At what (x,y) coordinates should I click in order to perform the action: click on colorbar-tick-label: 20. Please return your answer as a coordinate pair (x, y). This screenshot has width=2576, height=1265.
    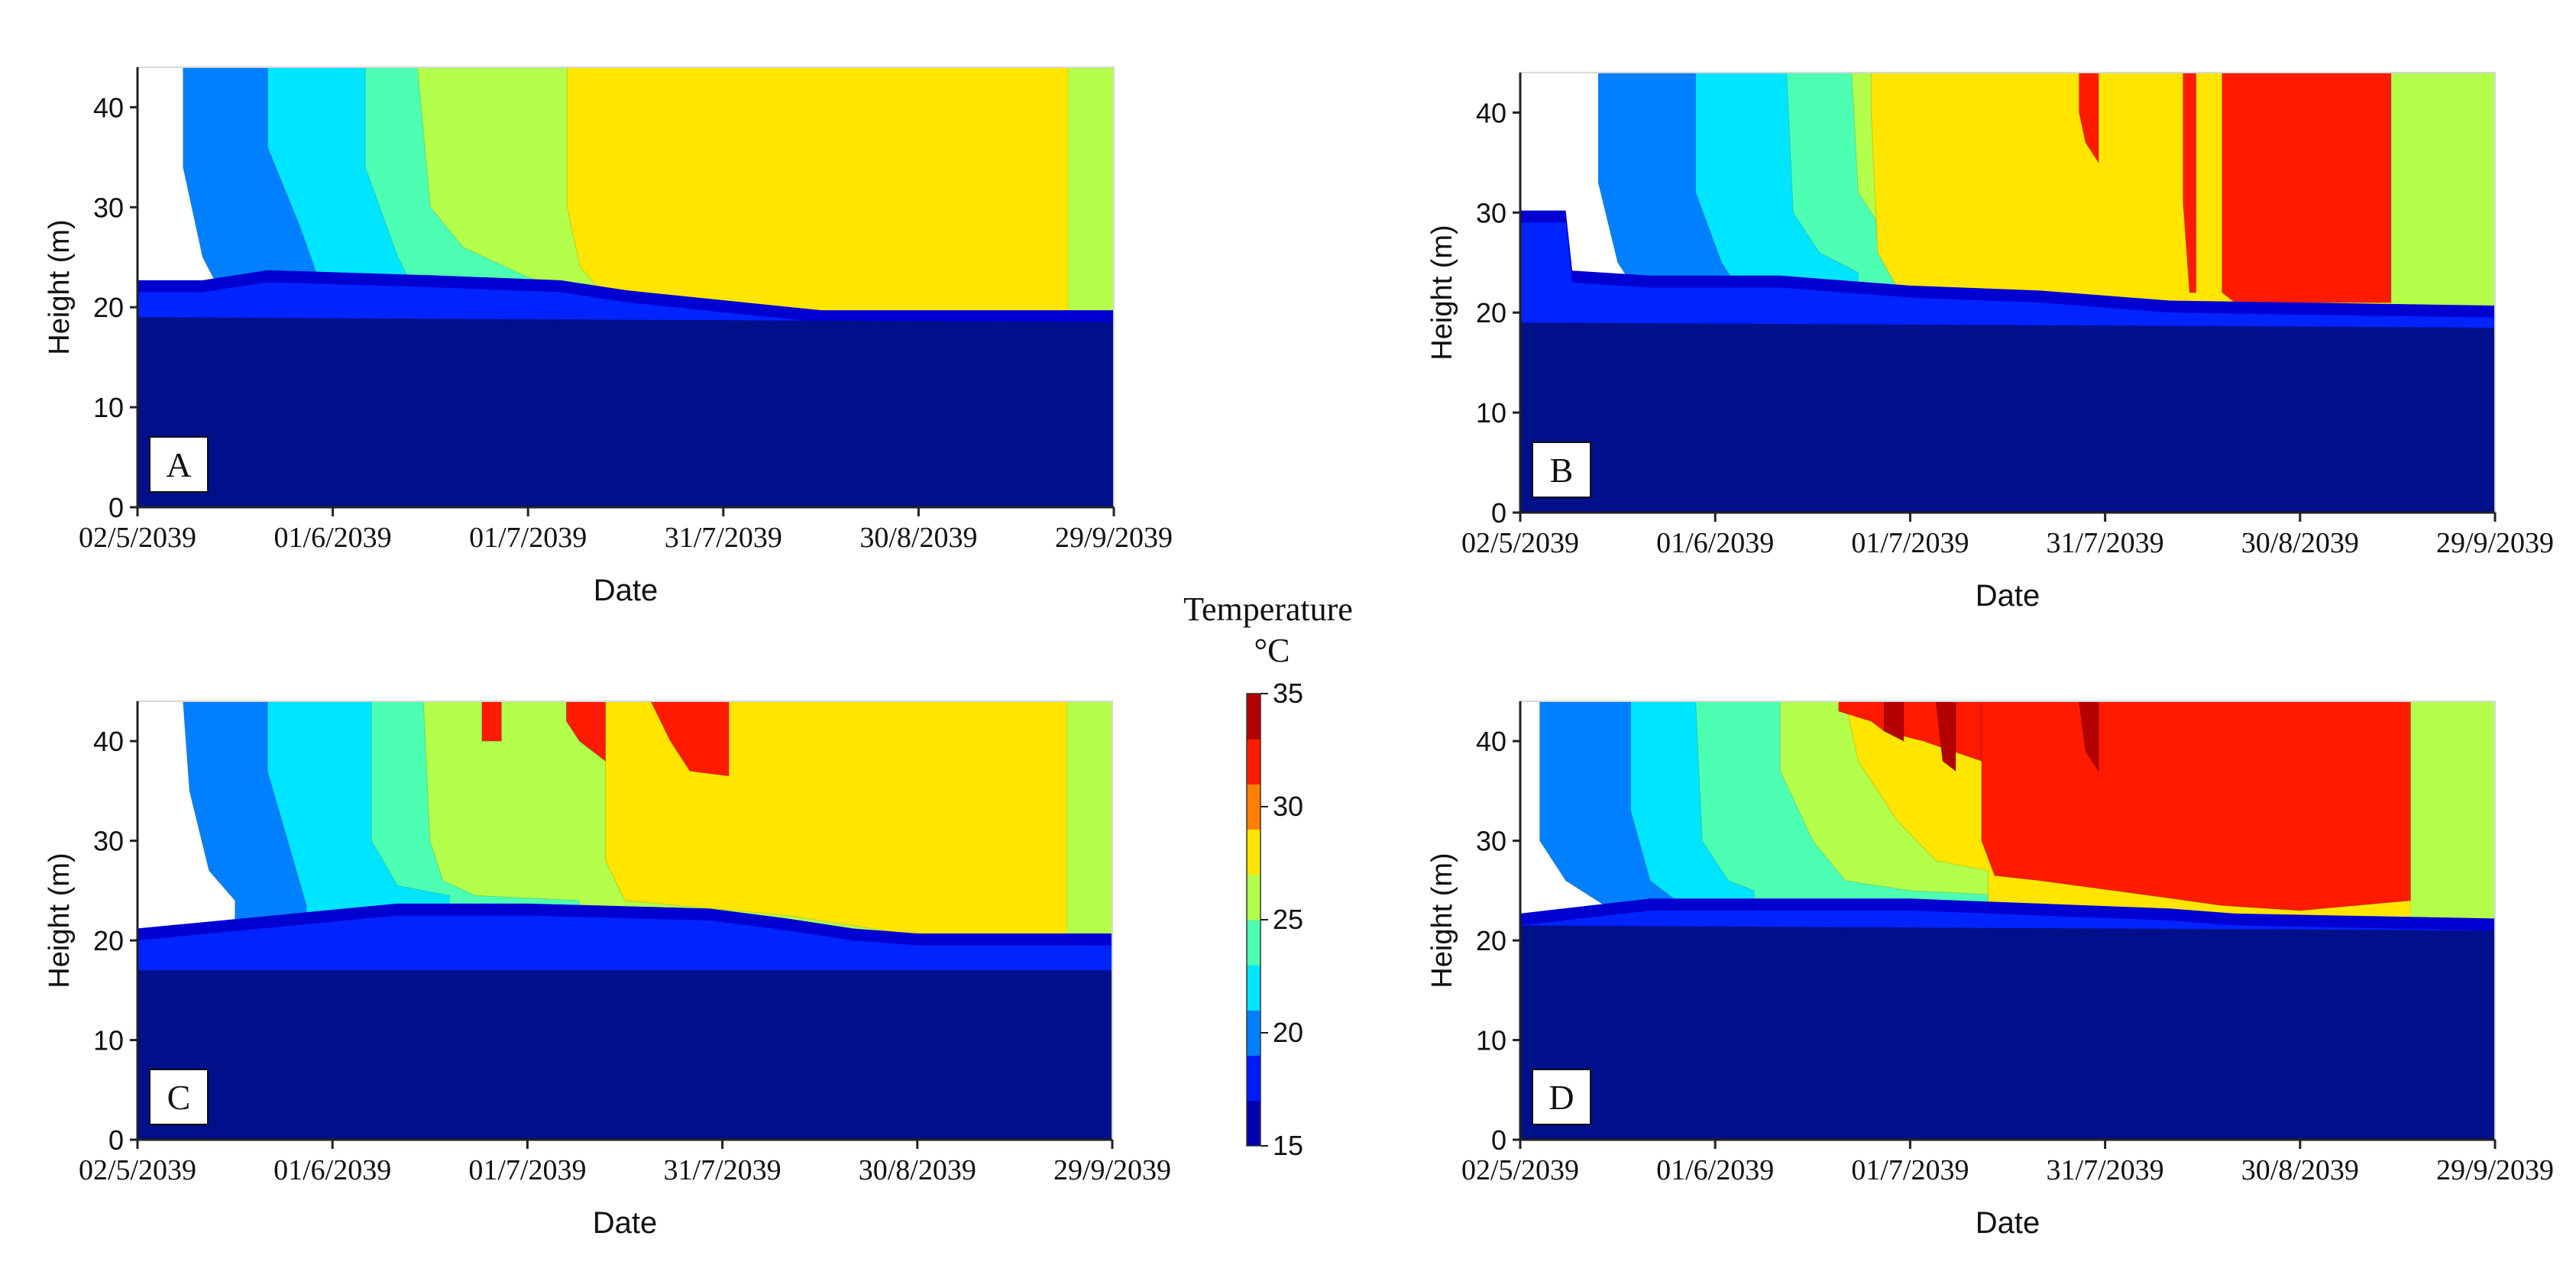
    Looking at the image, I should click on (1288, 1032).